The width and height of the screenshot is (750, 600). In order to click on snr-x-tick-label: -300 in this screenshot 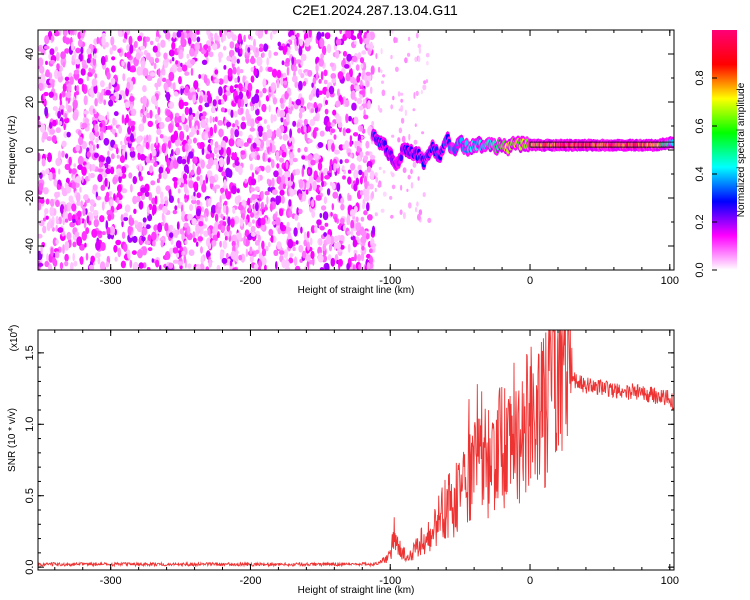, I will do `click(111, 581)`.